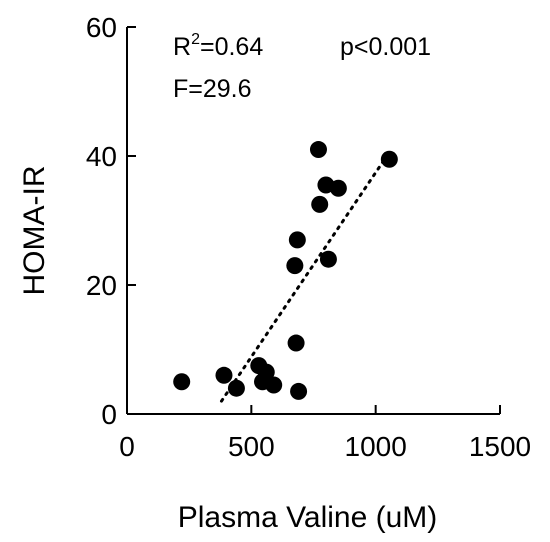 The width and height of the screenshot is (550, 542). I want to click on r-squared-base: R, so click(182, 47).